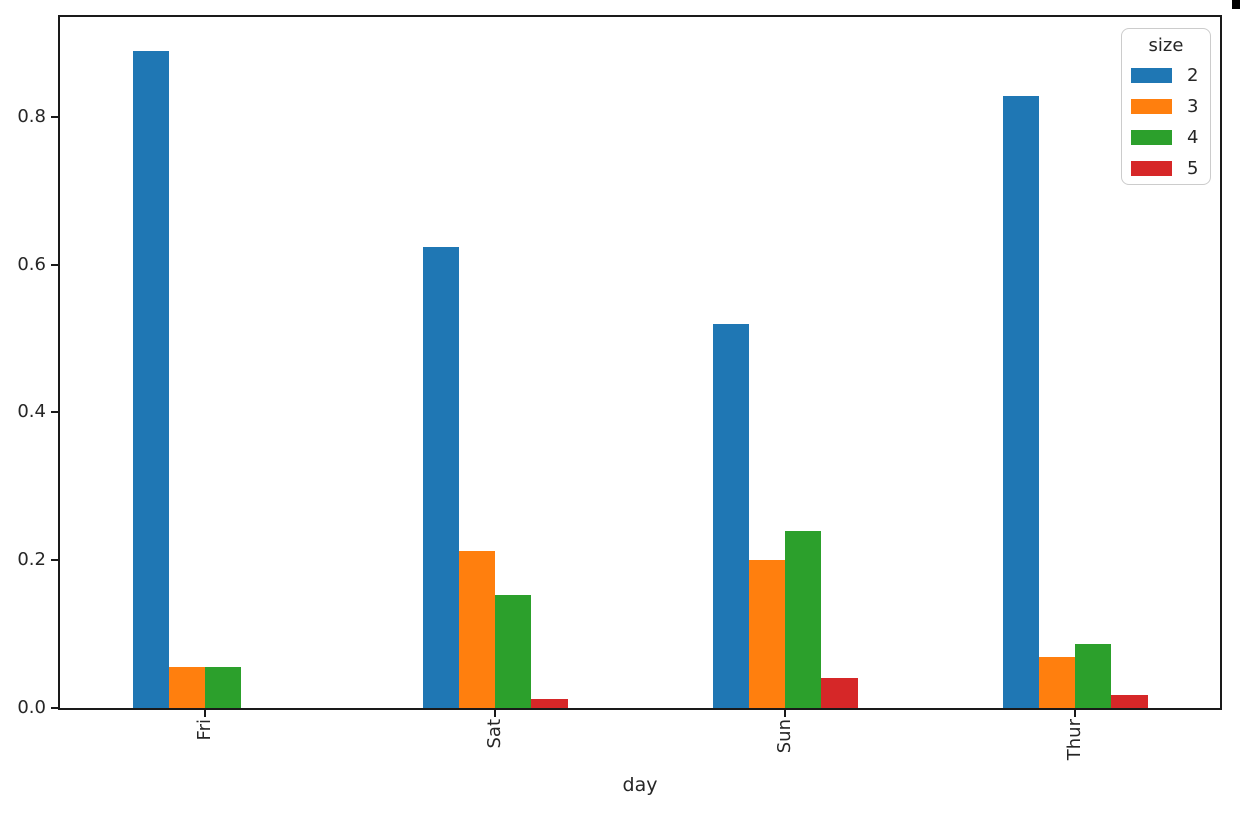 This screenshot has width=1240, height=815. Describe the element at coordinates (640, 785) in the screenshot. I see `x-axis-label: day` at that location.